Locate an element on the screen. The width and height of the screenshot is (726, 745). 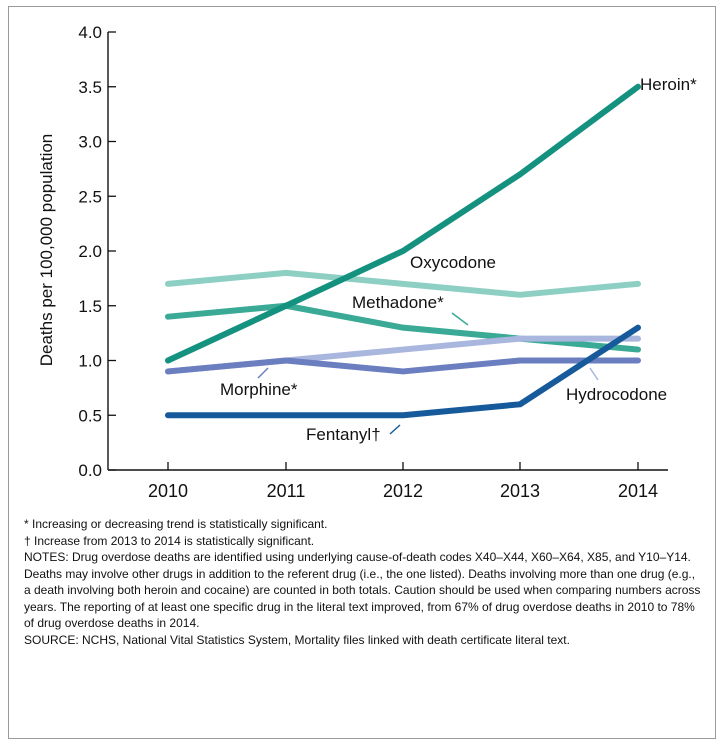
series-line-morphine is located at coordinates (403, 366).